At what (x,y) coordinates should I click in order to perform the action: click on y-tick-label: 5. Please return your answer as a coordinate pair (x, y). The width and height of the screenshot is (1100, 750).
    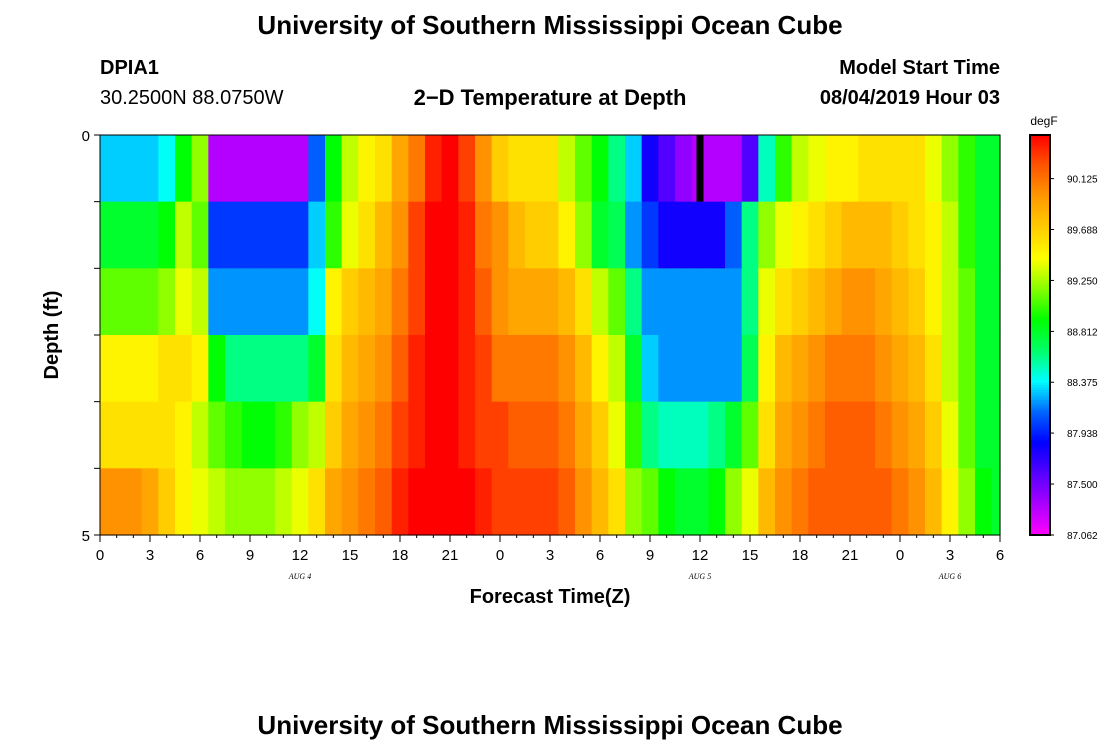
    Looking at the image, I should click on (86, 536).